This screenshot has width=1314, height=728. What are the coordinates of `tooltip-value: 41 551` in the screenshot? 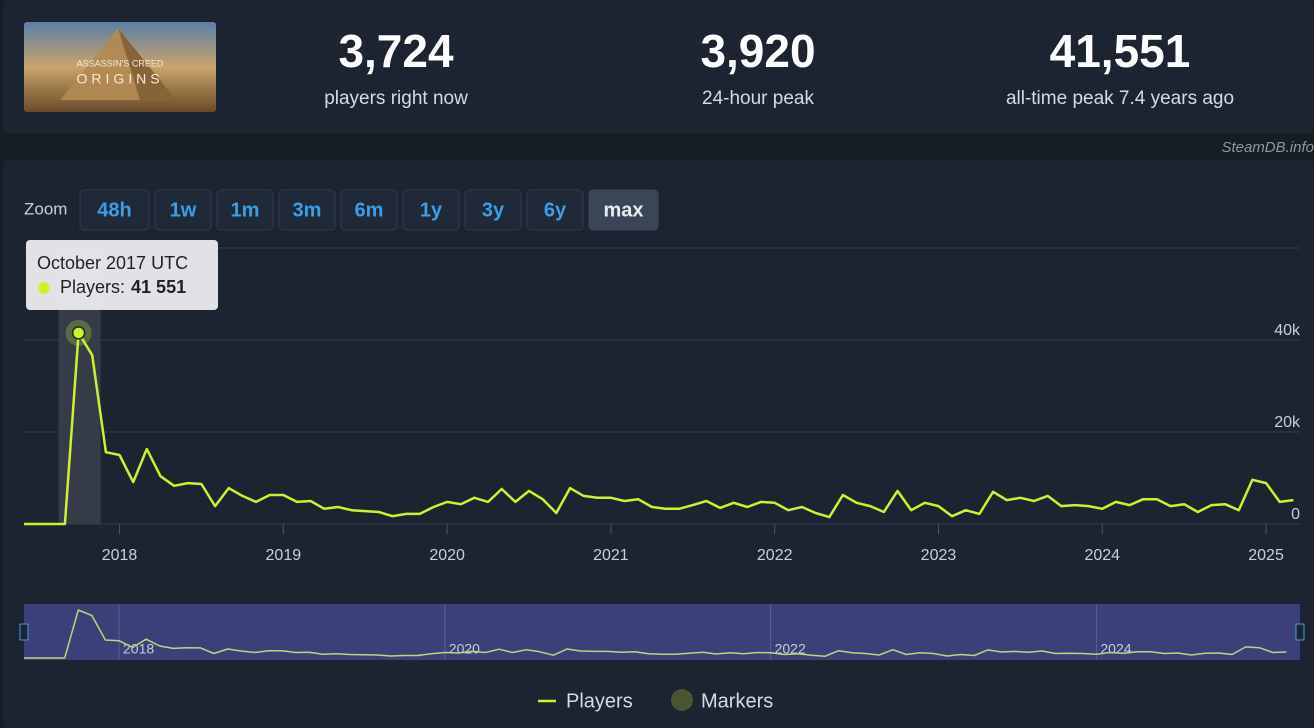 It's located at (158, 287).